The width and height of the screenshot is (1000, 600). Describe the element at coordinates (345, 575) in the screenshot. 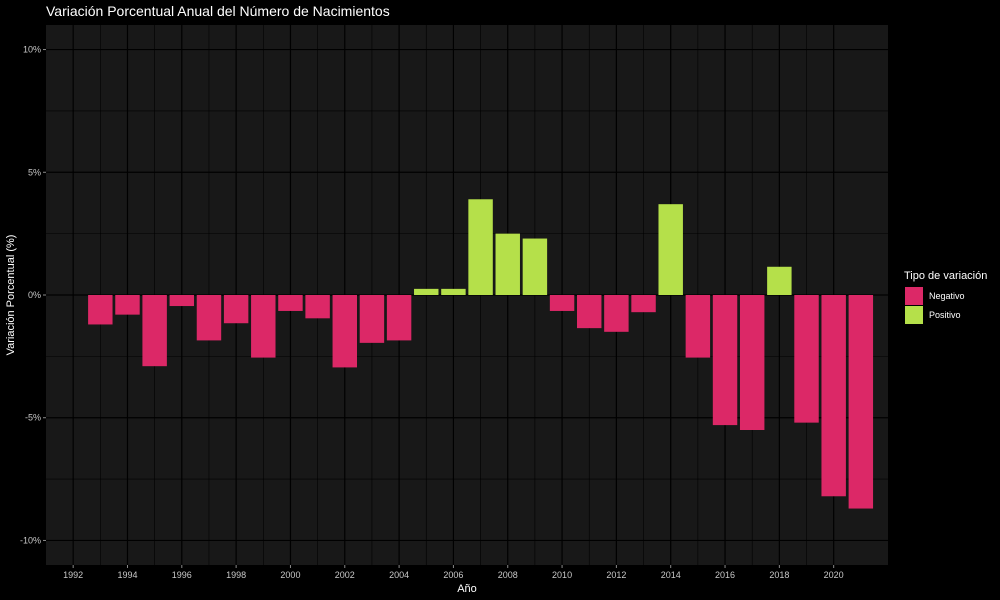

I see `x-tick-label: 2002` at that location.